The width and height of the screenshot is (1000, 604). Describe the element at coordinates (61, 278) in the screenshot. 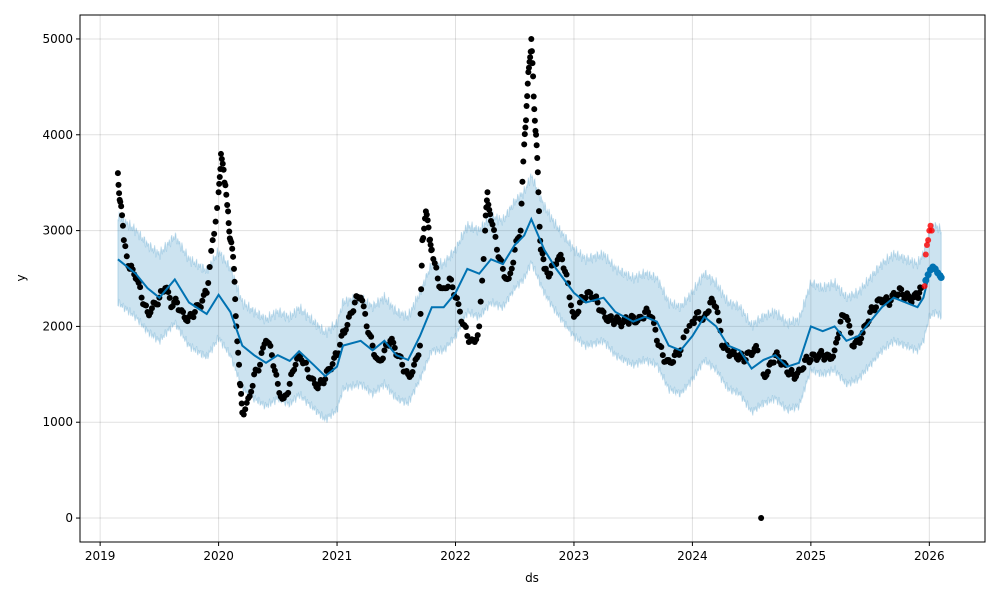

I see `y-axis-ticks: 0 1000 2000 3000 4000 5000` at that location.